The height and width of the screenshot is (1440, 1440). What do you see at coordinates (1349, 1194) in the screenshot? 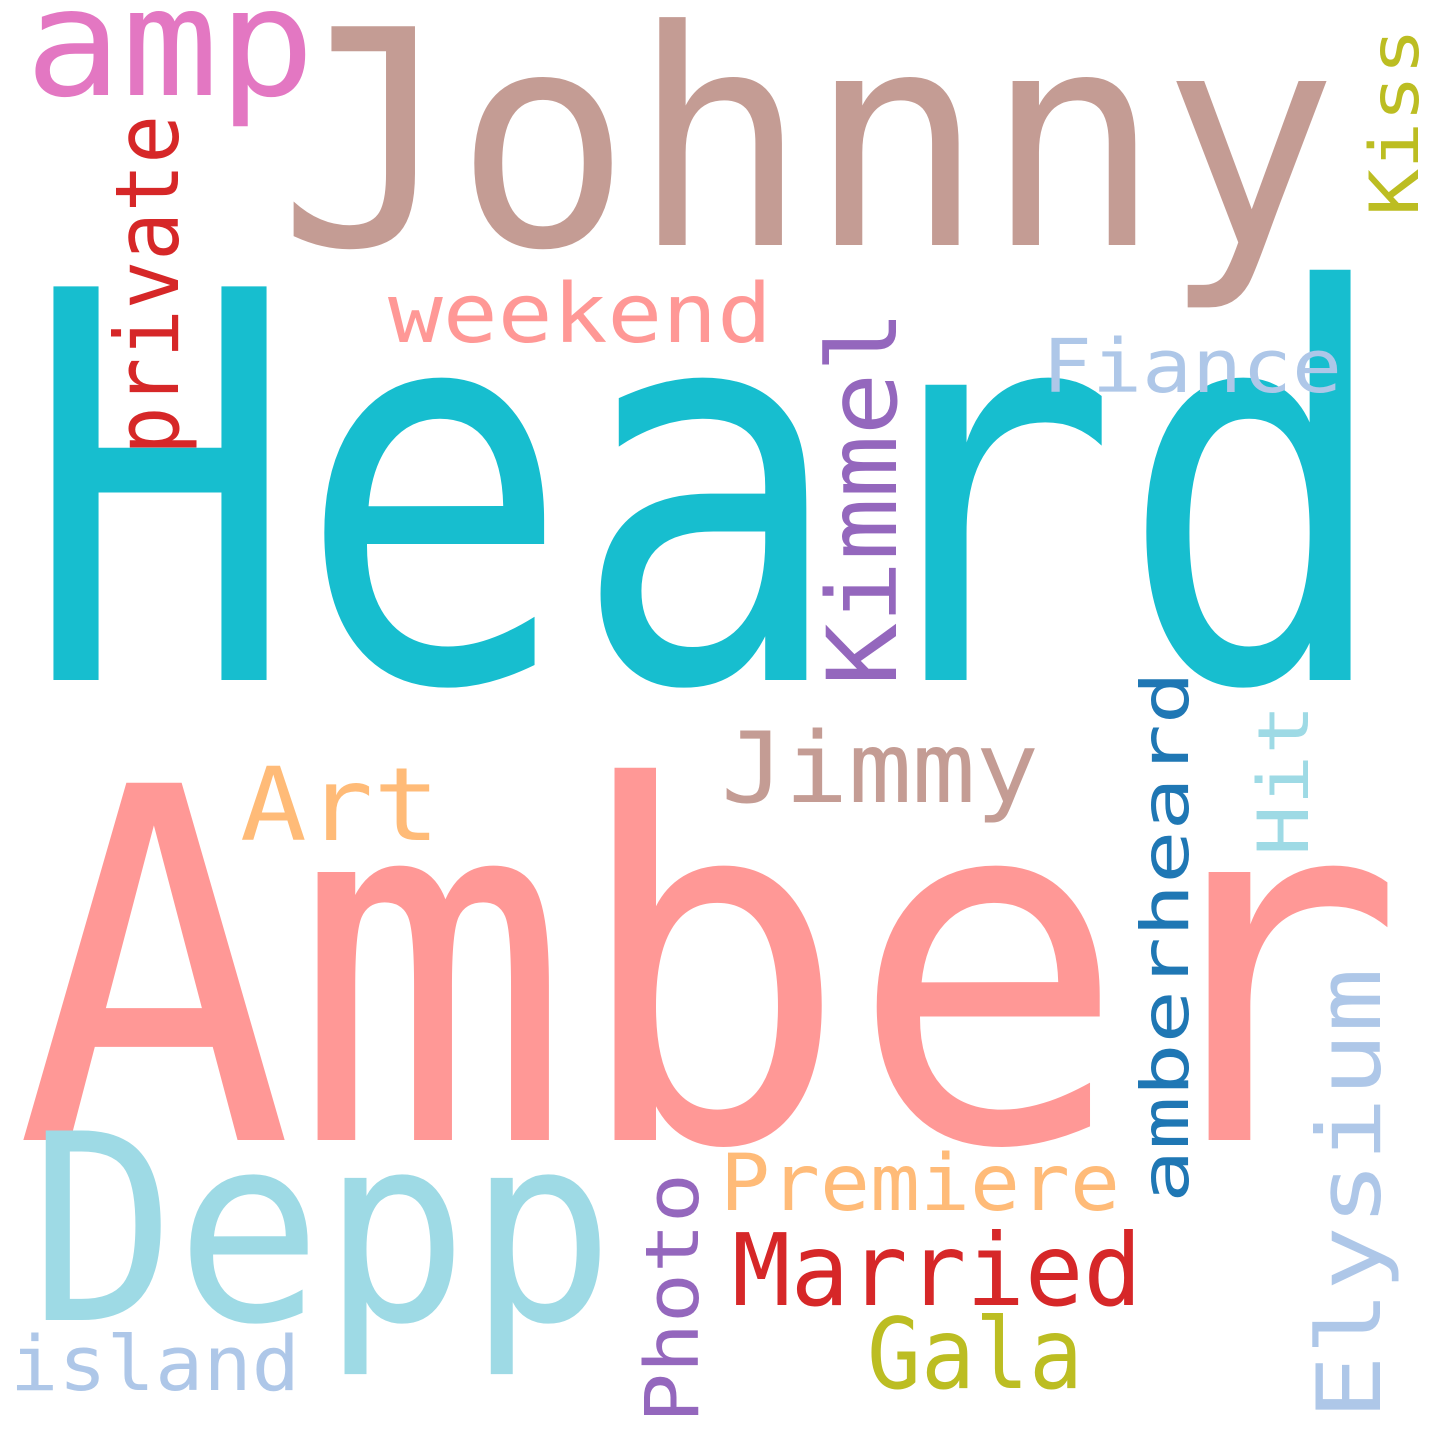
I see `word-elysium: Elysium` at bounding box center [1349, 1194].